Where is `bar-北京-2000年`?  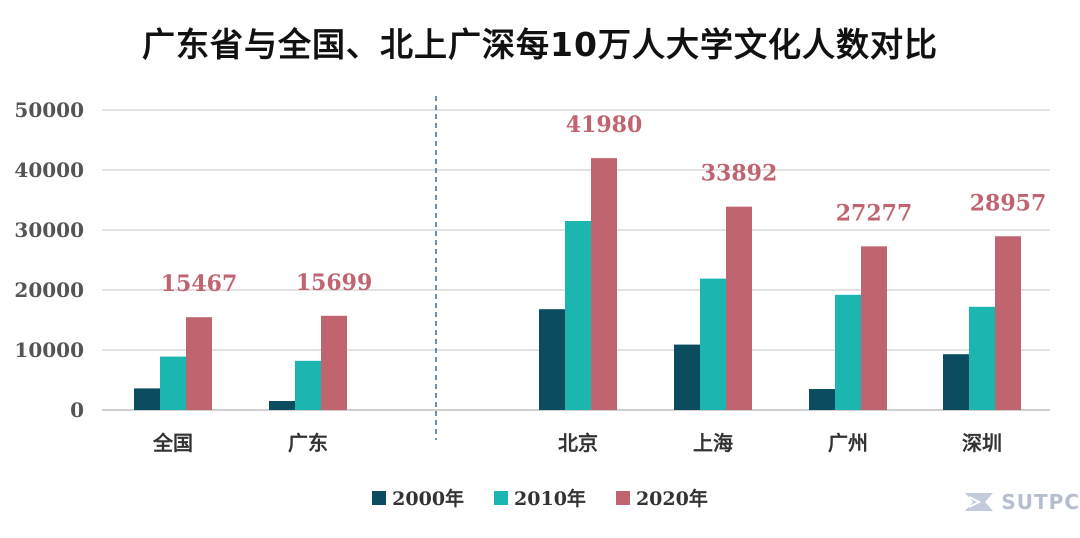
bar-北京-2000年 is located at coordinates (552, 359).